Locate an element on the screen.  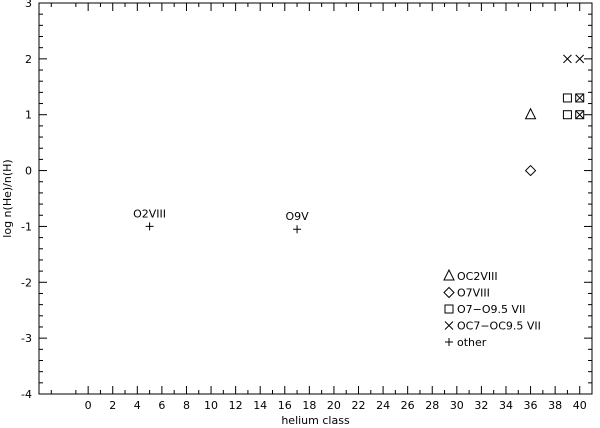
y-tick-label: -2 is located at coordinates (26, 282).